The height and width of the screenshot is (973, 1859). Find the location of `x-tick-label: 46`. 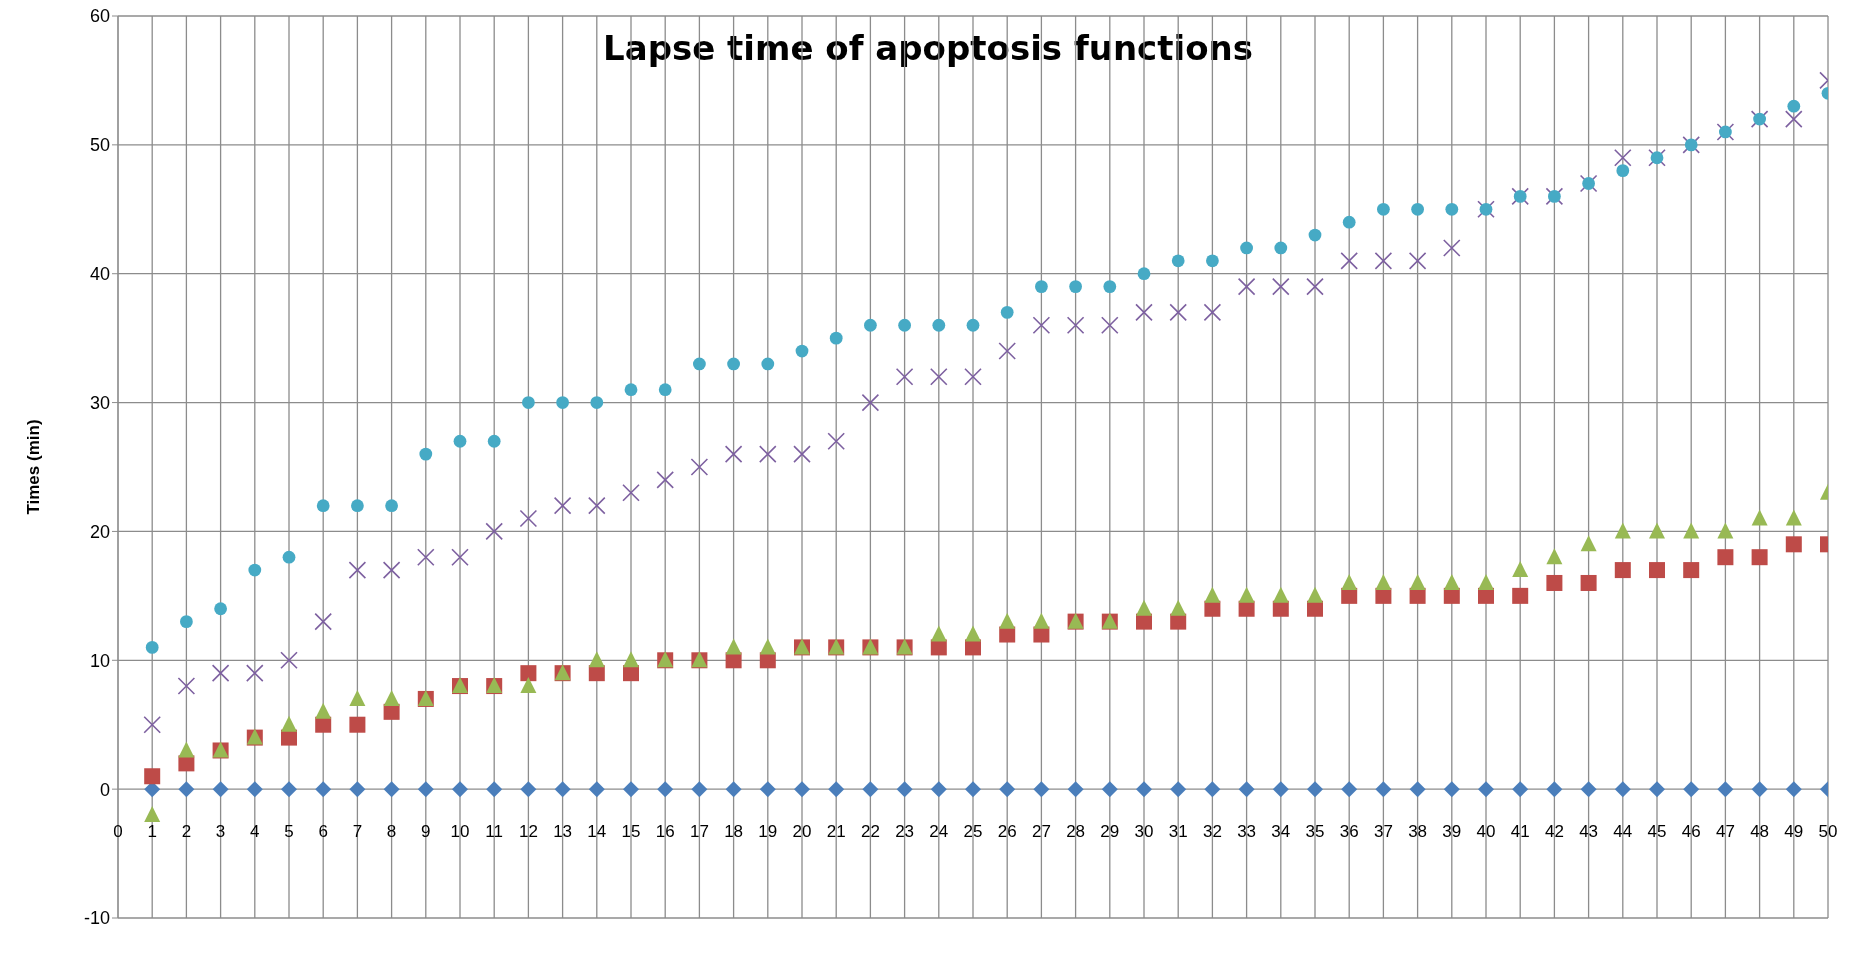

x-tick-label: 46 is located at coordinates (1691, 832).